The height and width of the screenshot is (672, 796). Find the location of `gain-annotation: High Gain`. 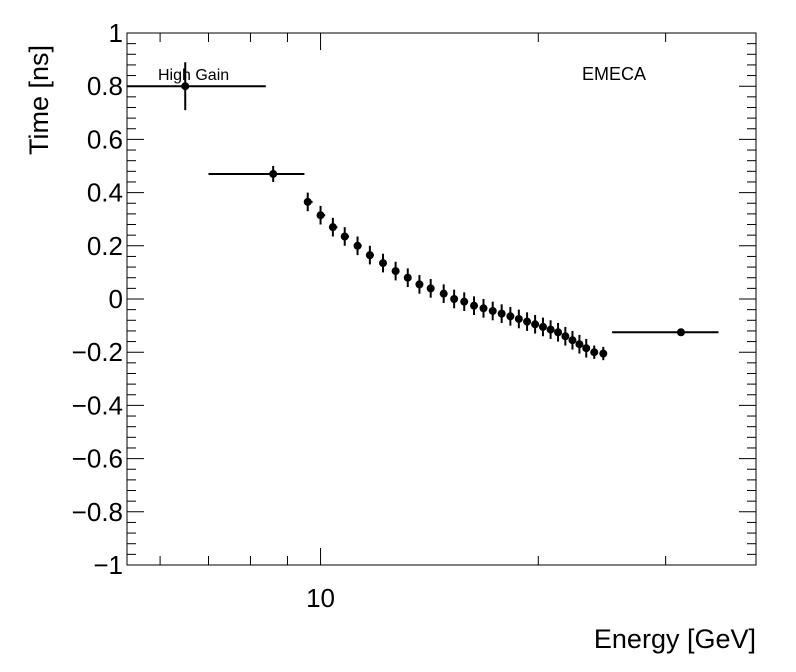

gain-annotation: High Gain is located at coordinates (193, 75).